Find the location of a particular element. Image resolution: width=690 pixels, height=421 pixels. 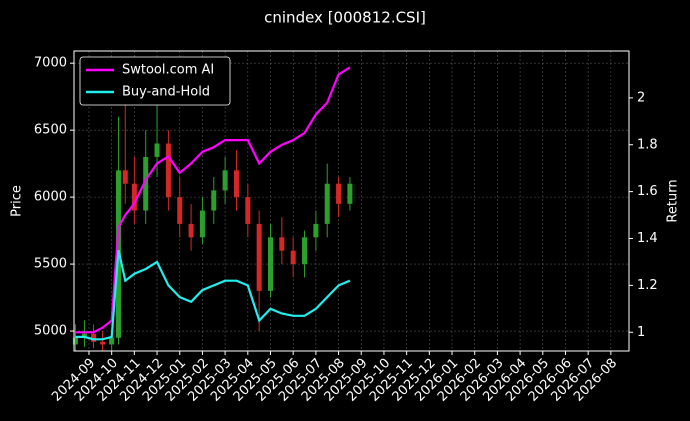

y2-tick-label: 1.6 is located at coordinates (647, 191).